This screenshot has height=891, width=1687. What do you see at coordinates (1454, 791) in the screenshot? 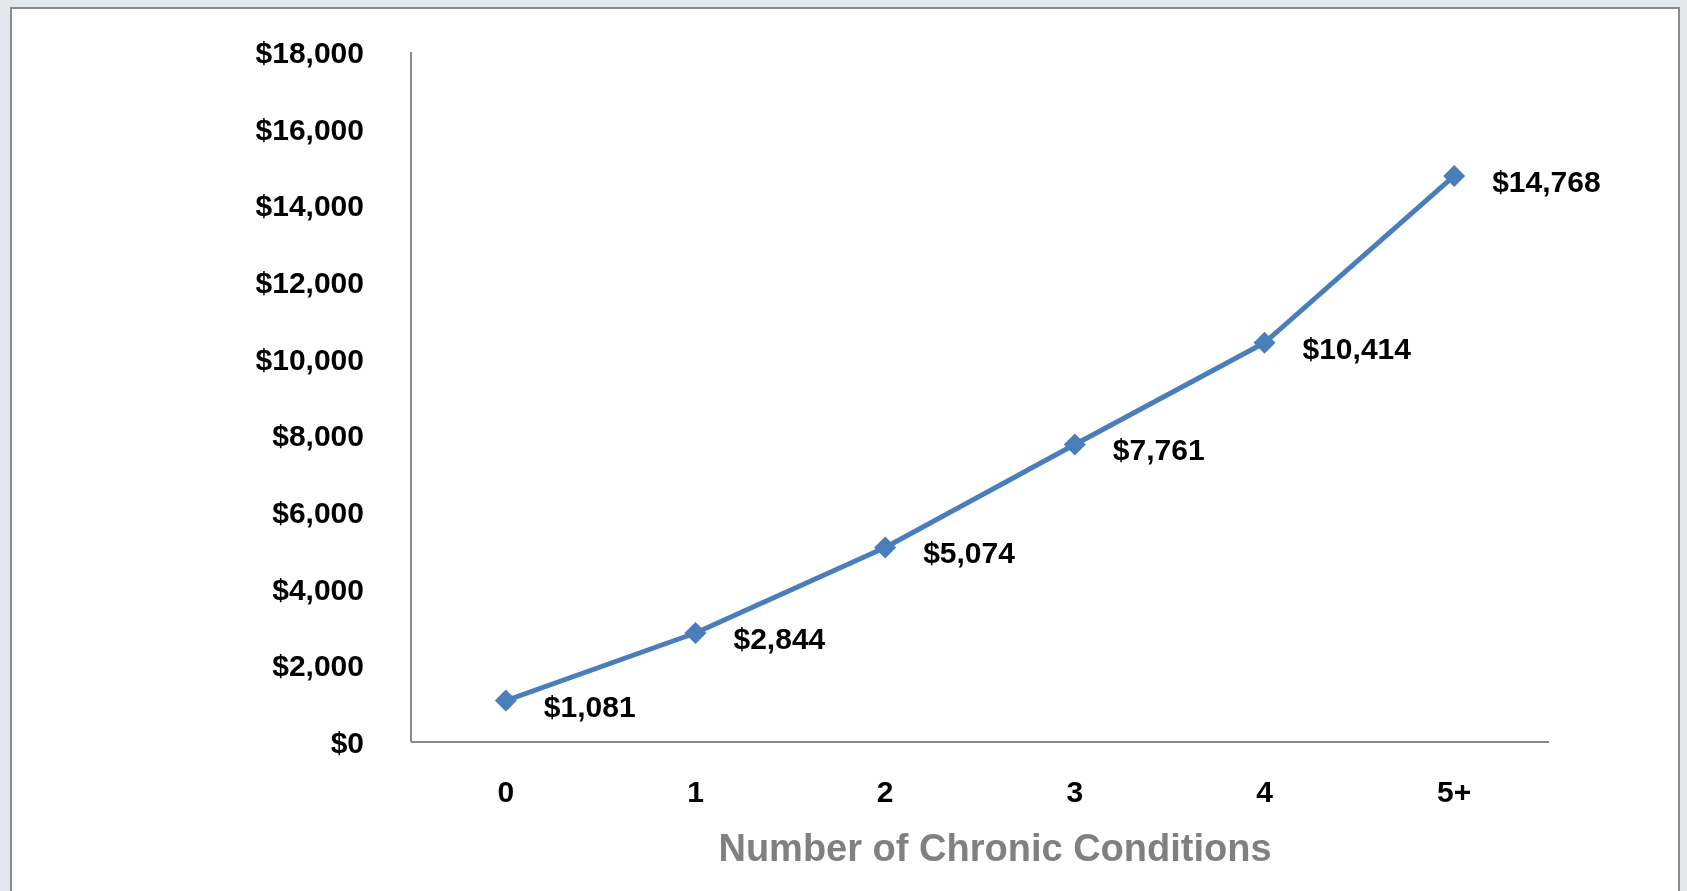
I see `x-tick-label: 5+` at bounding box center [1454, 791].